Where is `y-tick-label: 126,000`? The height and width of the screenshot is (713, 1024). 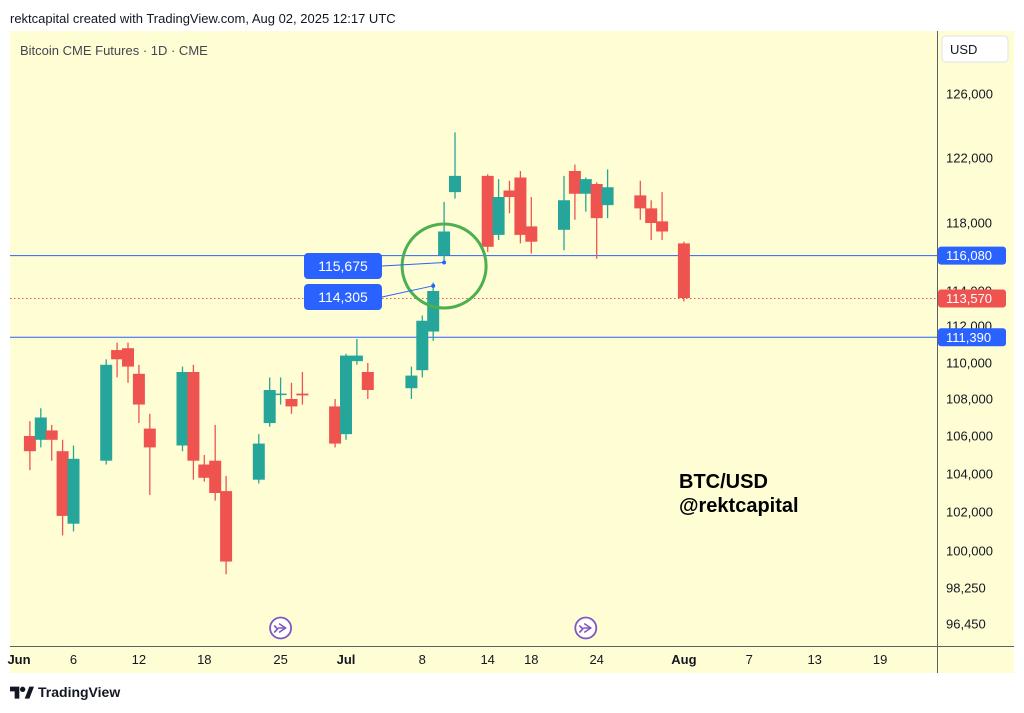
y-tick-label: 126,000 is located at coordinates (969, 94).